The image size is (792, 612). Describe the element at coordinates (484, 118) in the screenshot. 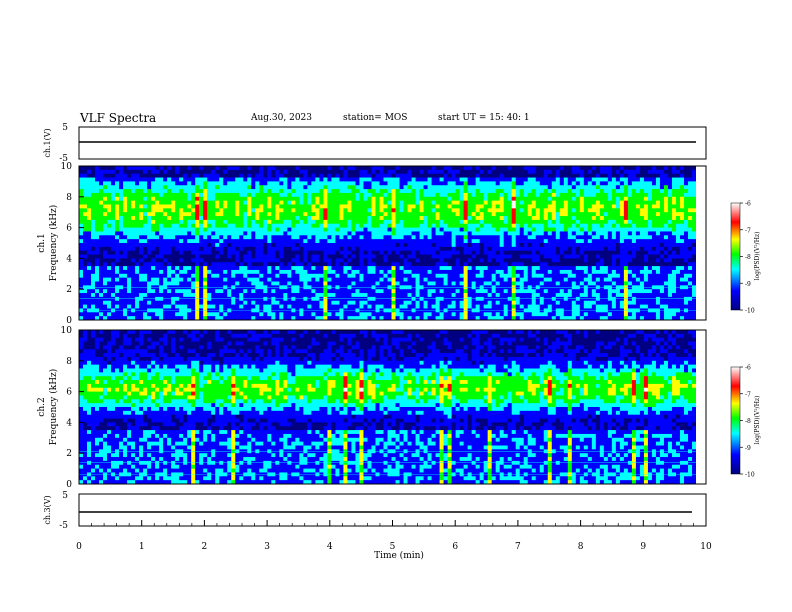

I see `start-time-label: start UT = 15: 40: 1` at that location.